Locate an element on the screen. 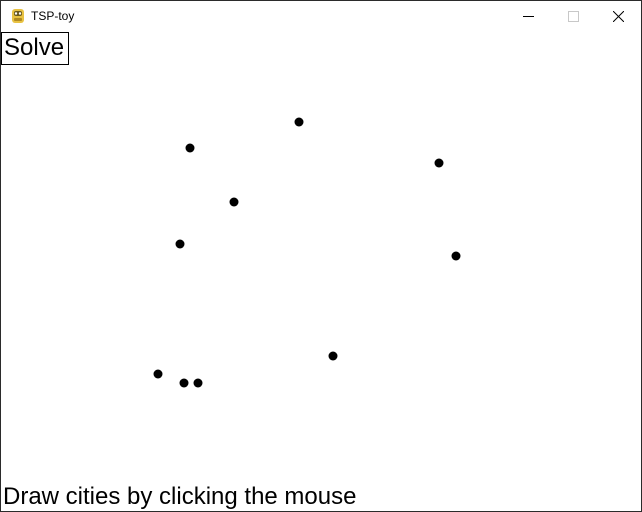  solve-button: Solve is located at coordinates (35, 48).